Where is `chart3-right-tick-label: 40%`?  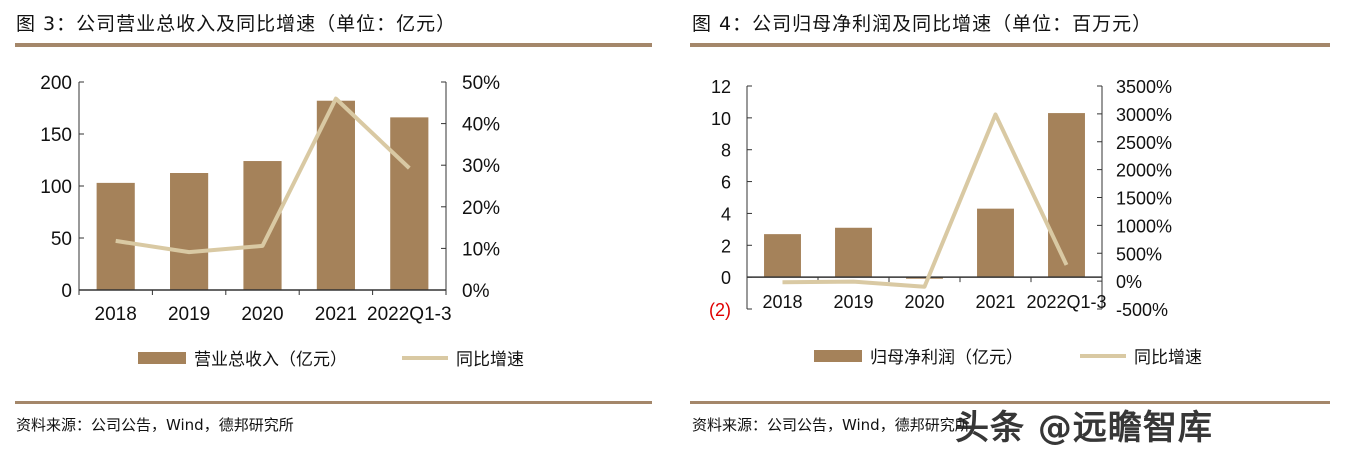
chart3-right-tick-label: 40% is located at coordinates (481, 125).